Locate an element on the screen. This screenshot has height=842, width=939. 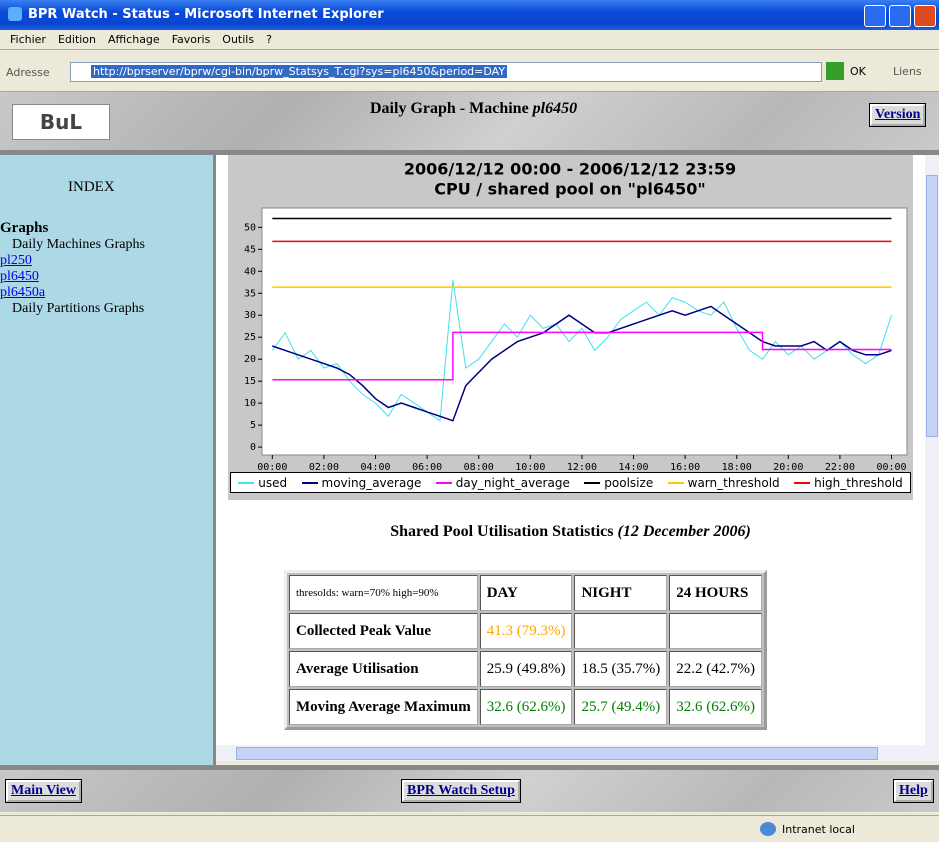
index-title: INDEX is located at coordinates (91, 187).